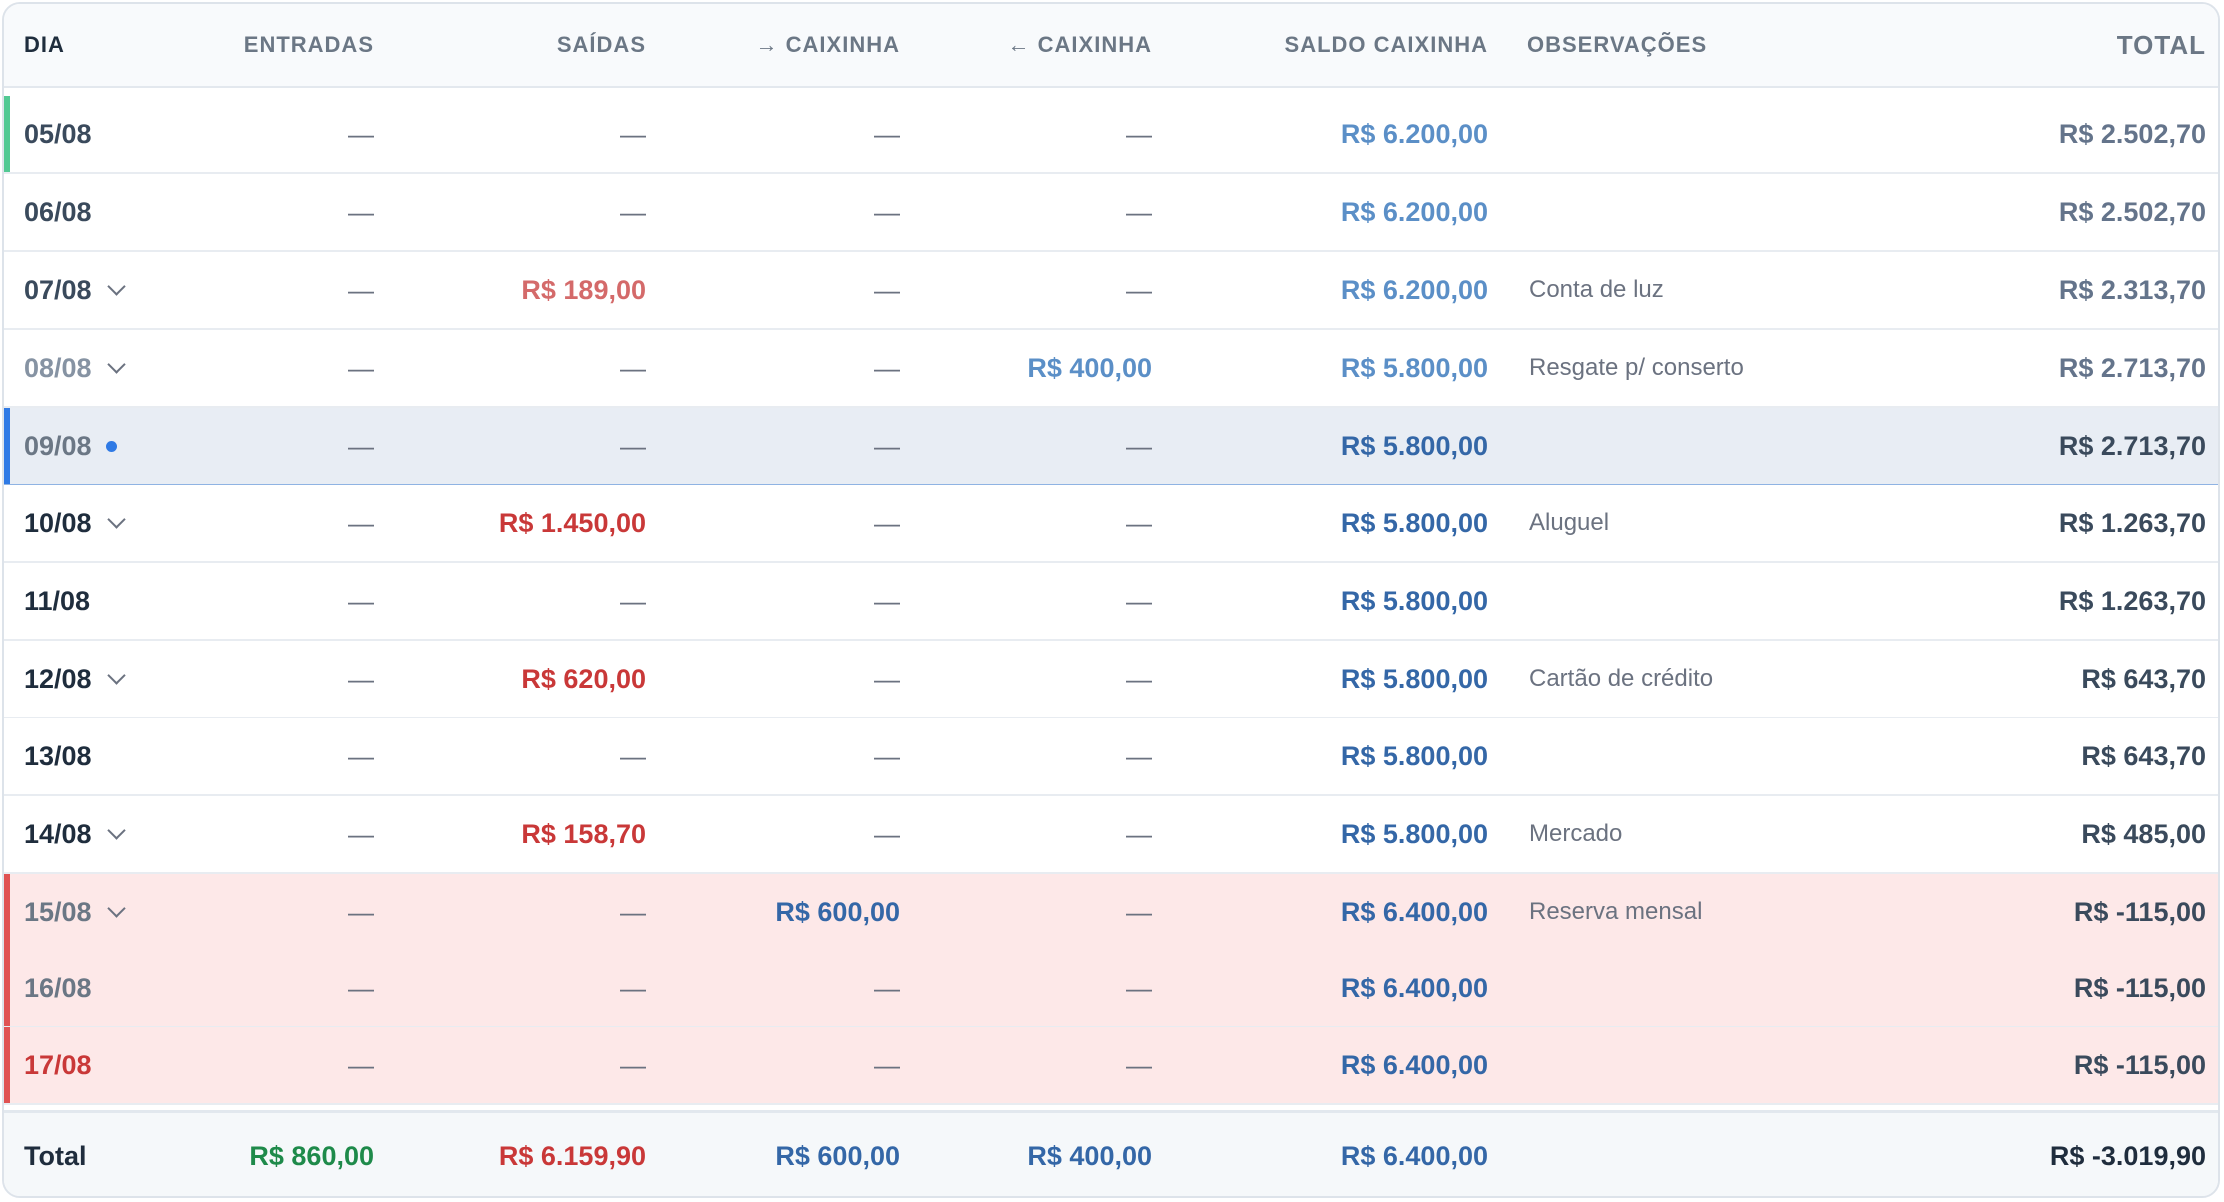 This screenshot has width=2224, height=1202. I want to click on row-total: R$ 1.263,70, so click(2132, 600).